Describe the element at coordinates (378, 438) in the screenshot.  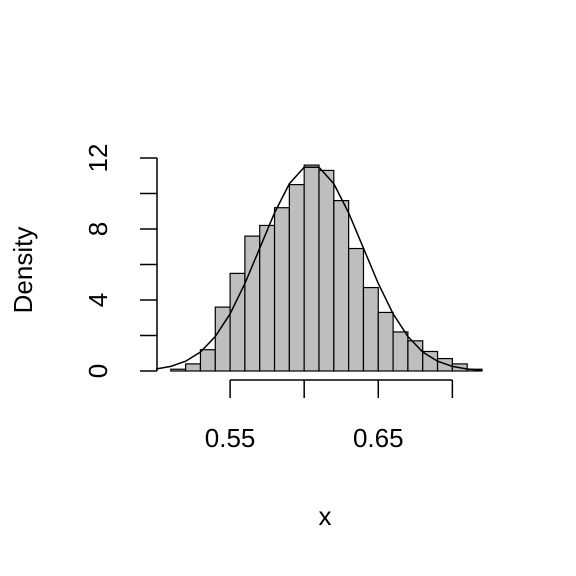
I see `x-tick-label: 0.65` at that location.